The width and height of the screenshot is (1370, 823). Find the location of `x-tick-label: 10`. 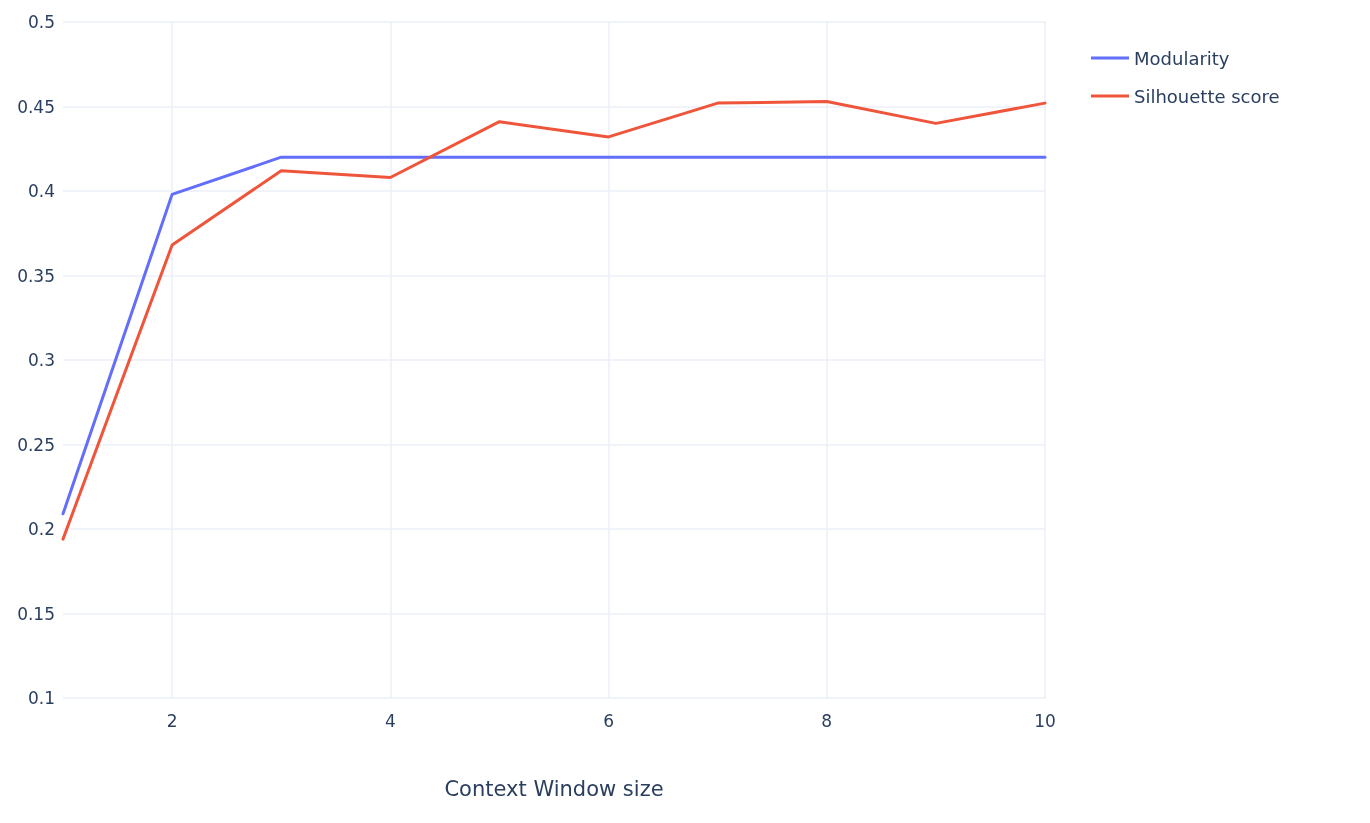

x-tick-label: 10 is located at coordinates (1045, 720).